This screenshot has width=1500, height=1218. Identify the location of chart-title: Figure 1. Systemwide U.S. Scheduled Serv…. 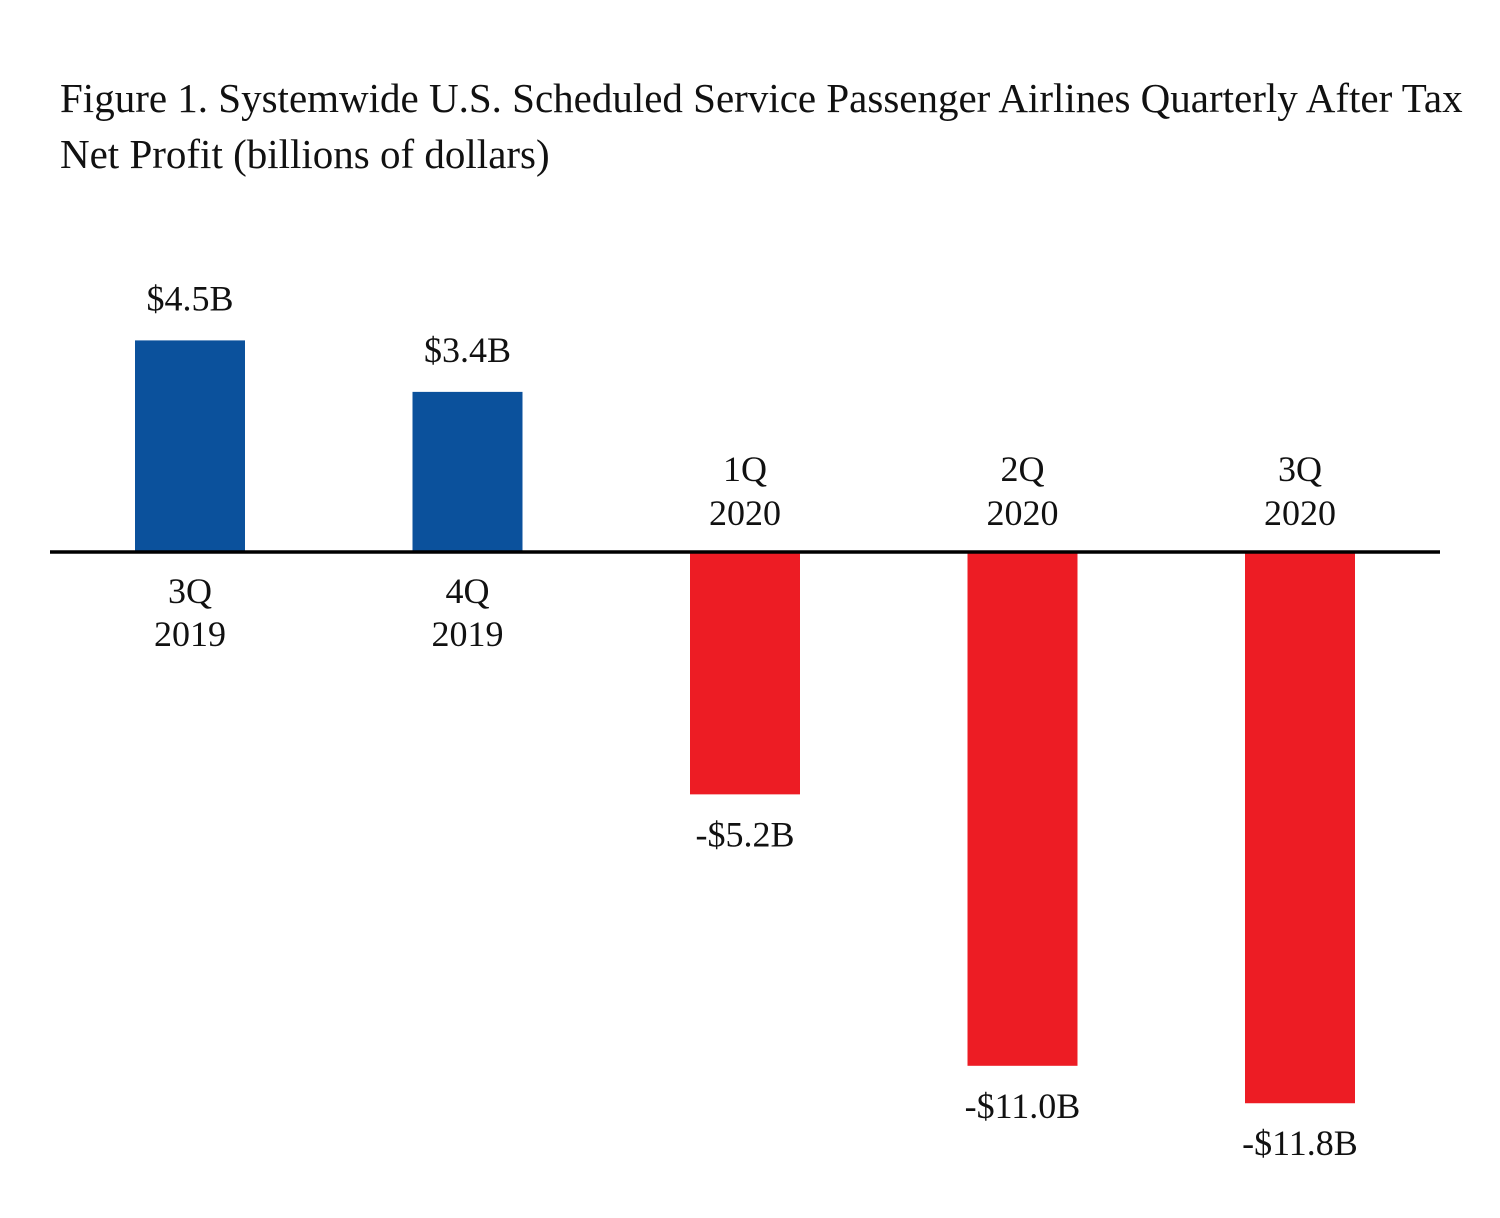
(761, 126).